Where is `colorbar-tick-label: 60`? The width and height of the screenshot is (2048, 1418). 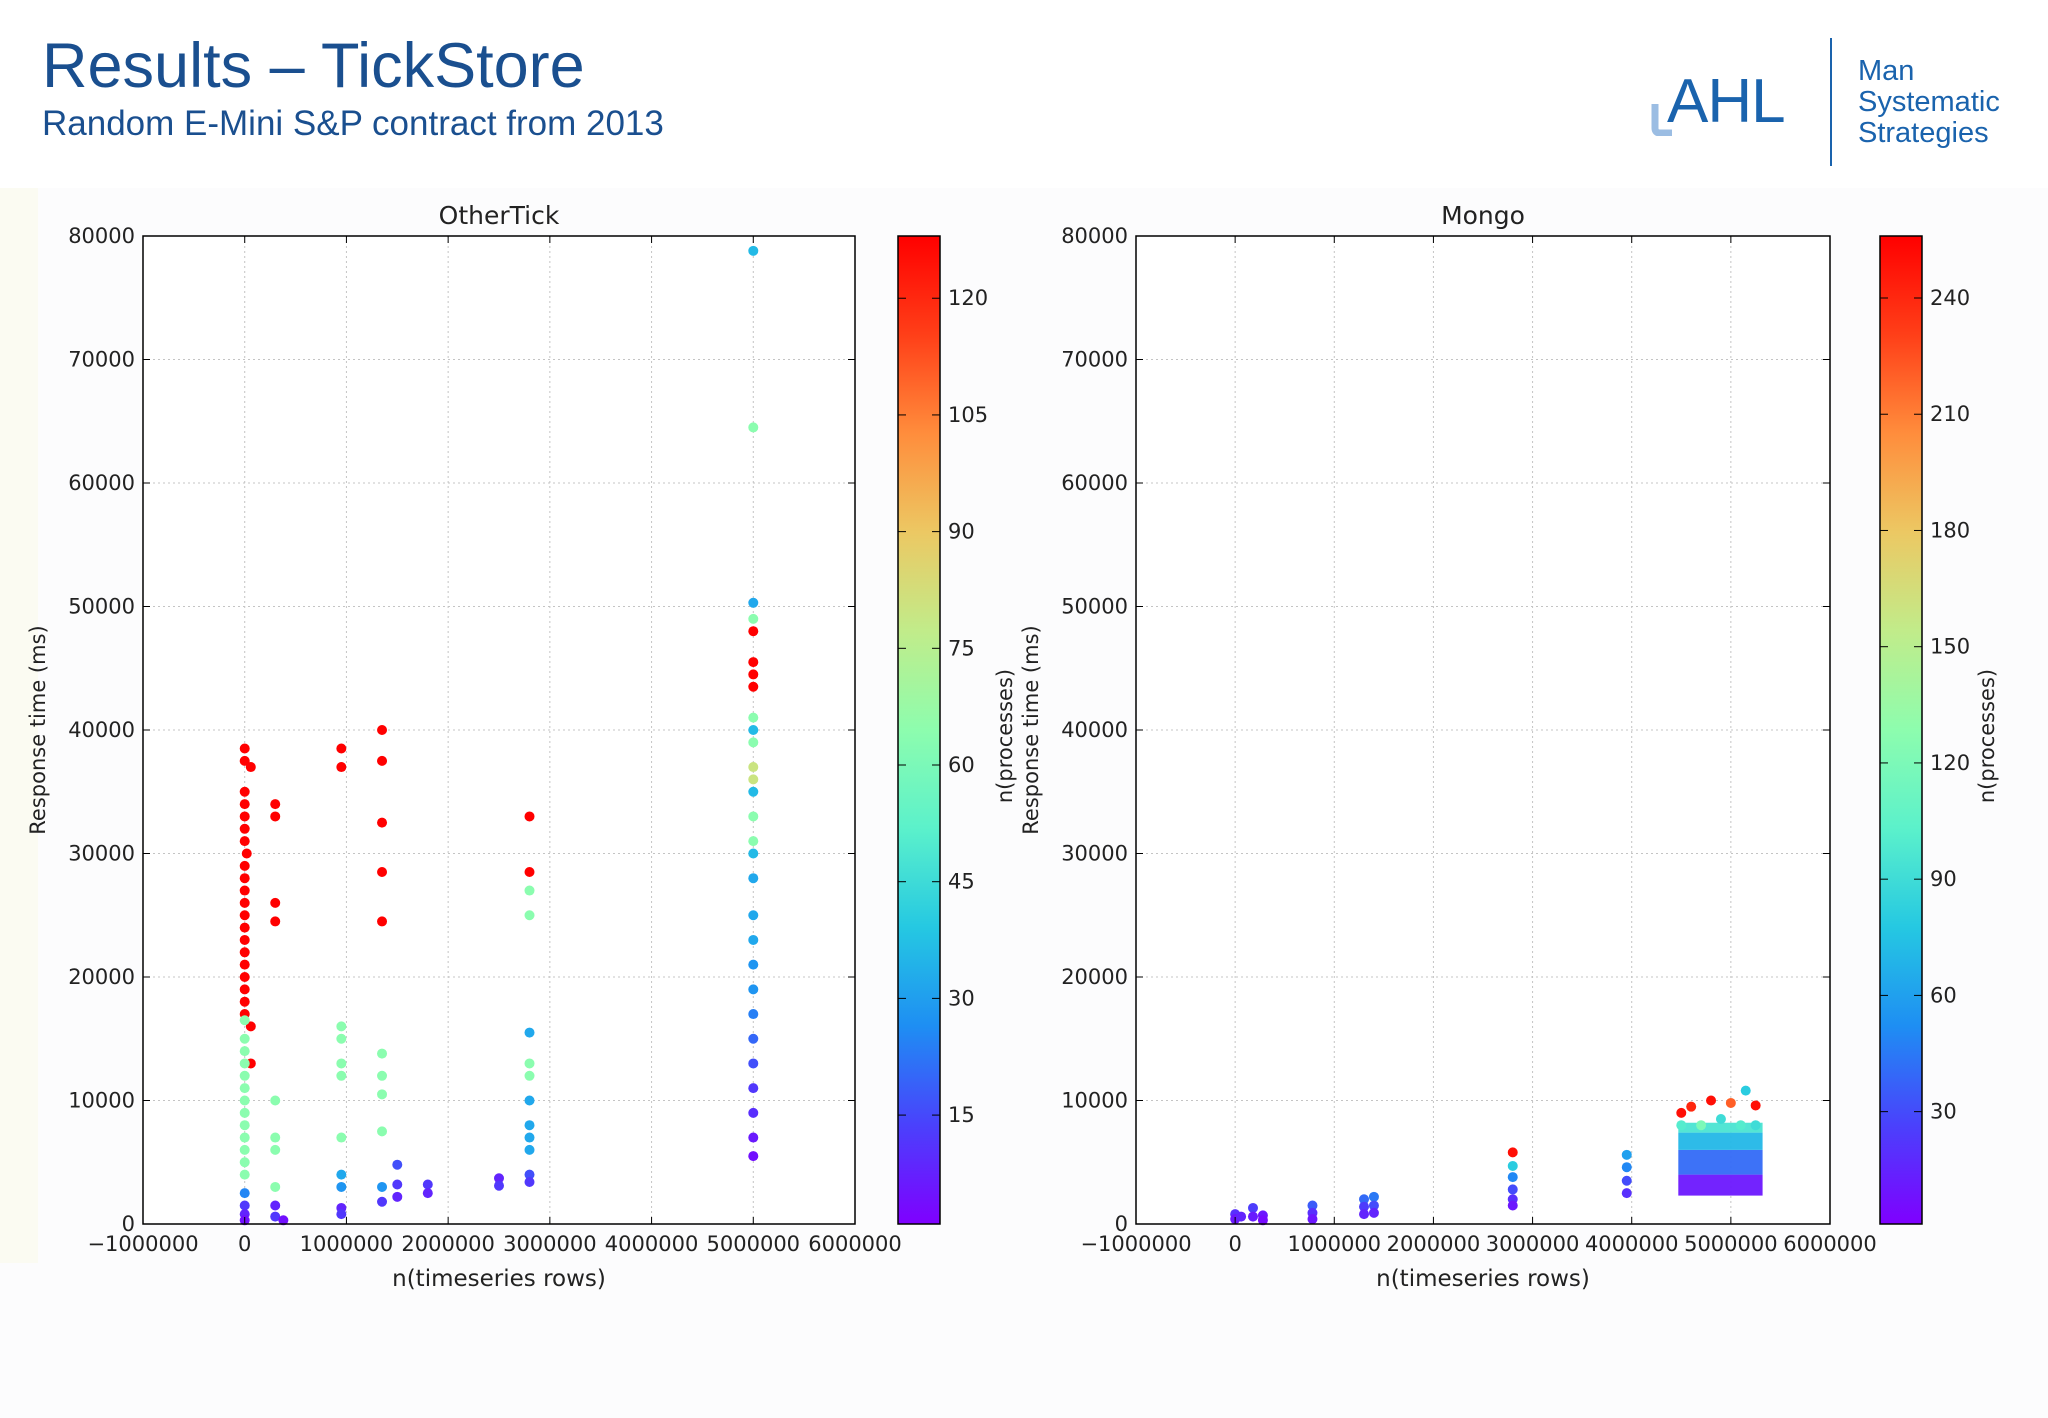 colorbar-tick-label: 60 is located at coordinates (1943, 995).